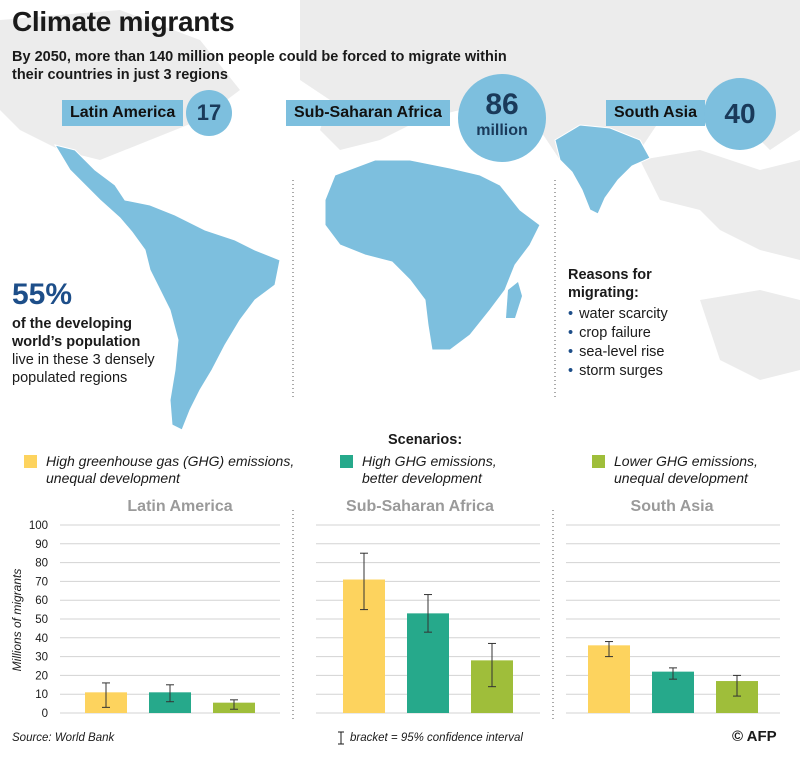 This screenshot has height=758, width=800. What do you see at coordinates (502, 130) in the screenshot?
I see `region-value-unit: million` at bounding box center [502, 130].